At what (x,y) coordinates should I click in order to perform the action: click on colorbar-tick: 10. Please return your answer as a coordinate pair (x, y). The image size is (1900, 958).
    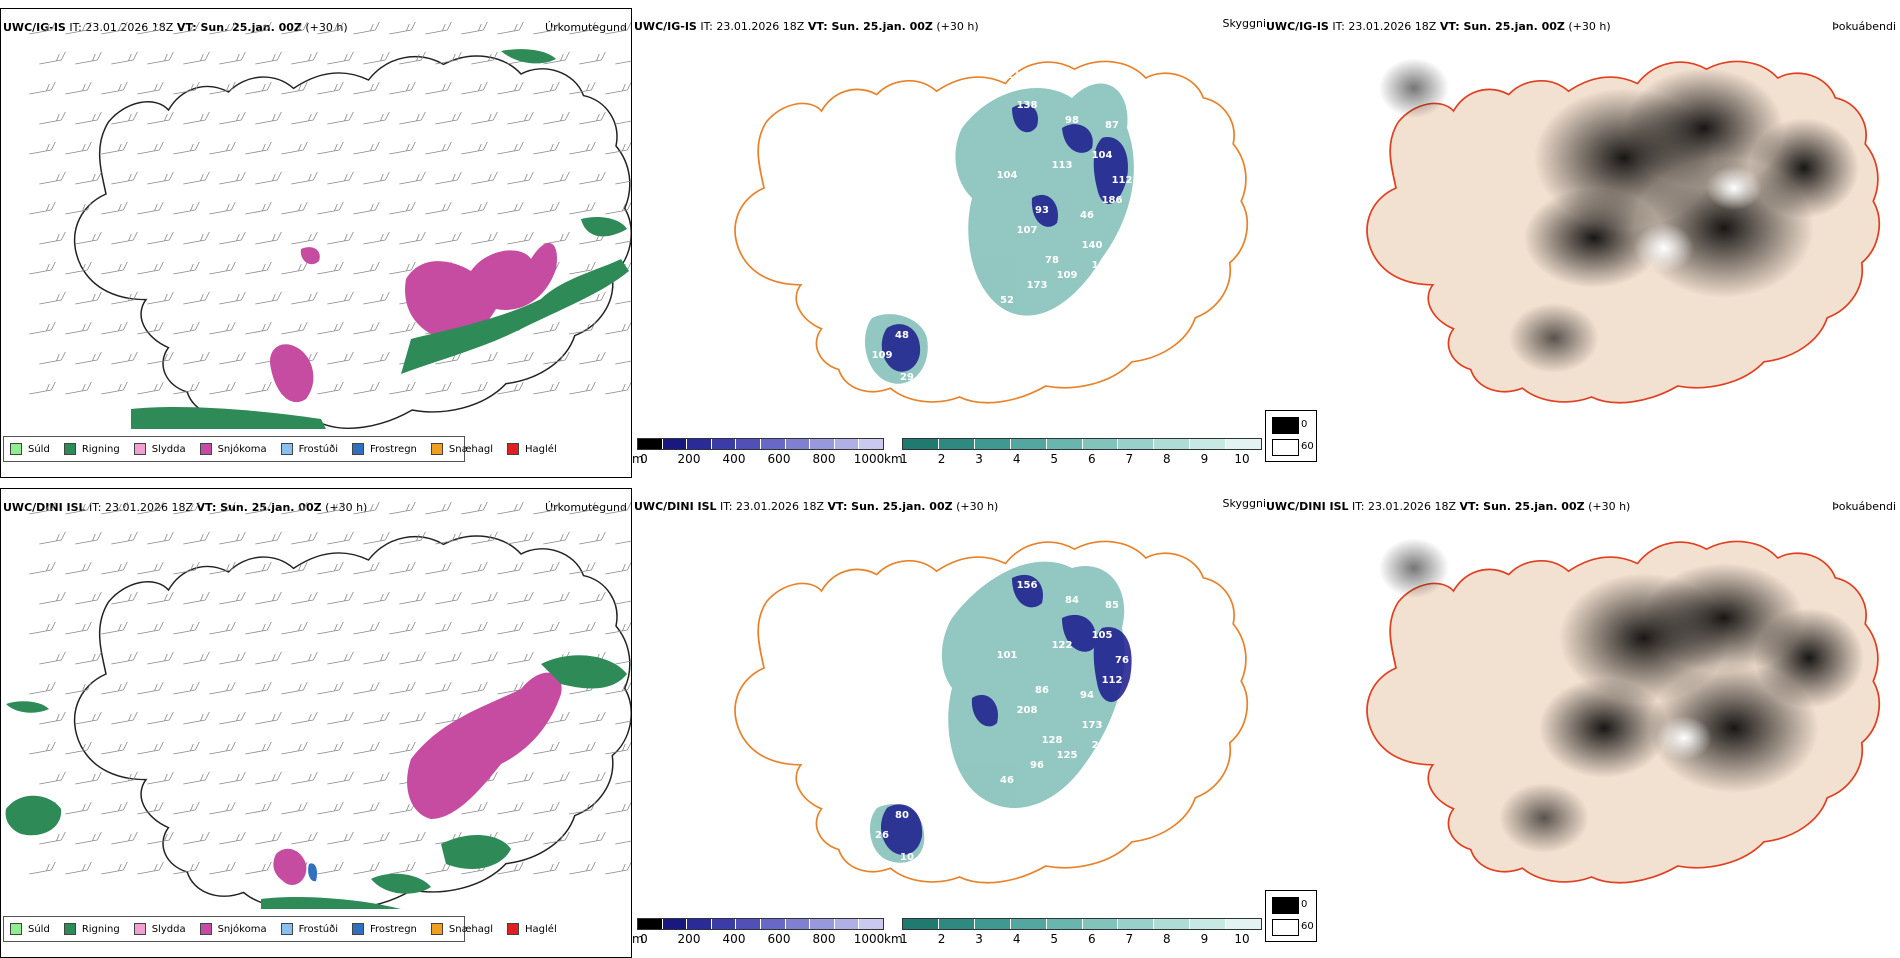
    Looking at the image, I should click on (1242, 459).